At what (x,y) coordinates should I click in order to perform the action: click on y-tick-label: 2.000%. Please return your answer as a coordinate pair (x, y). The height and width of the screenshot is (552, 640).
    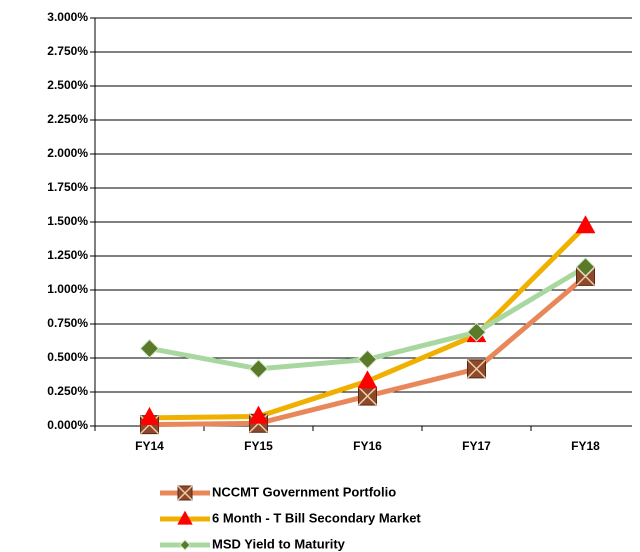
    Looking at the image, I should click on (67, 153).